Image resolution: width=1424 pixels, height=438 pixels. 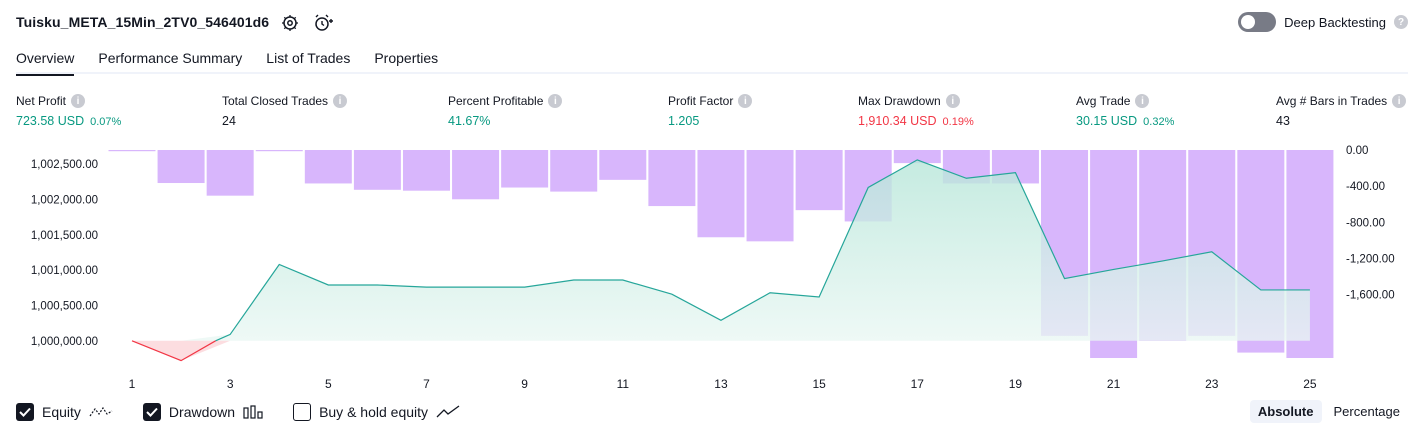 I want to click on metric-percent: 0.32%, so click(x=1159, y=122).